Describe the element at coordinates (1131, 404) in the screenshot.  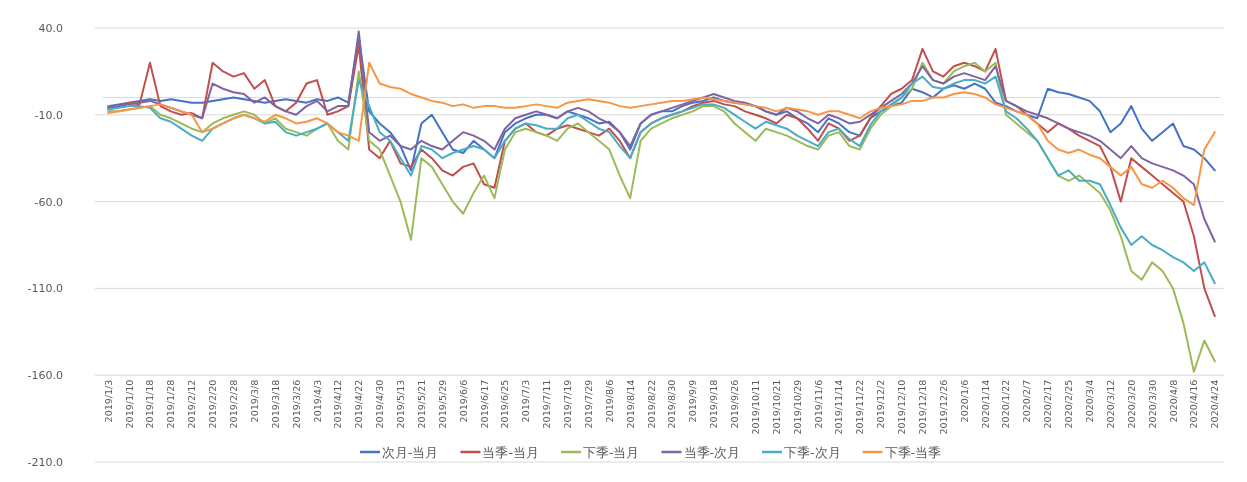
I see `x-tick-label: 2020/3/20` at that location.